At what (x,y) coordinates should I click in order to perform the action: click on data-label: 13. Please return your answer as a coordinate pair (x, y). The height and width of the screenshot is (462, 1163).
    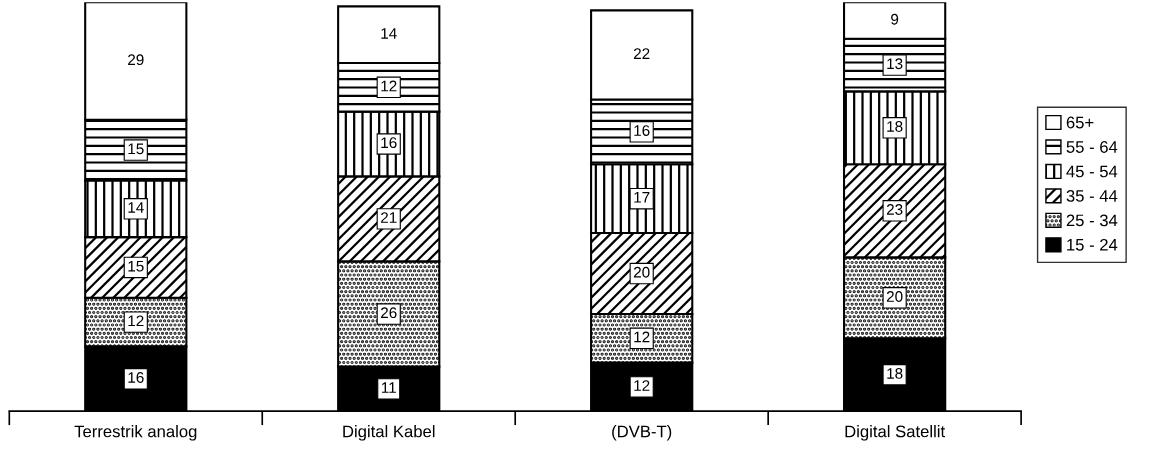
    Looking at the image, I should click on (895, 64).